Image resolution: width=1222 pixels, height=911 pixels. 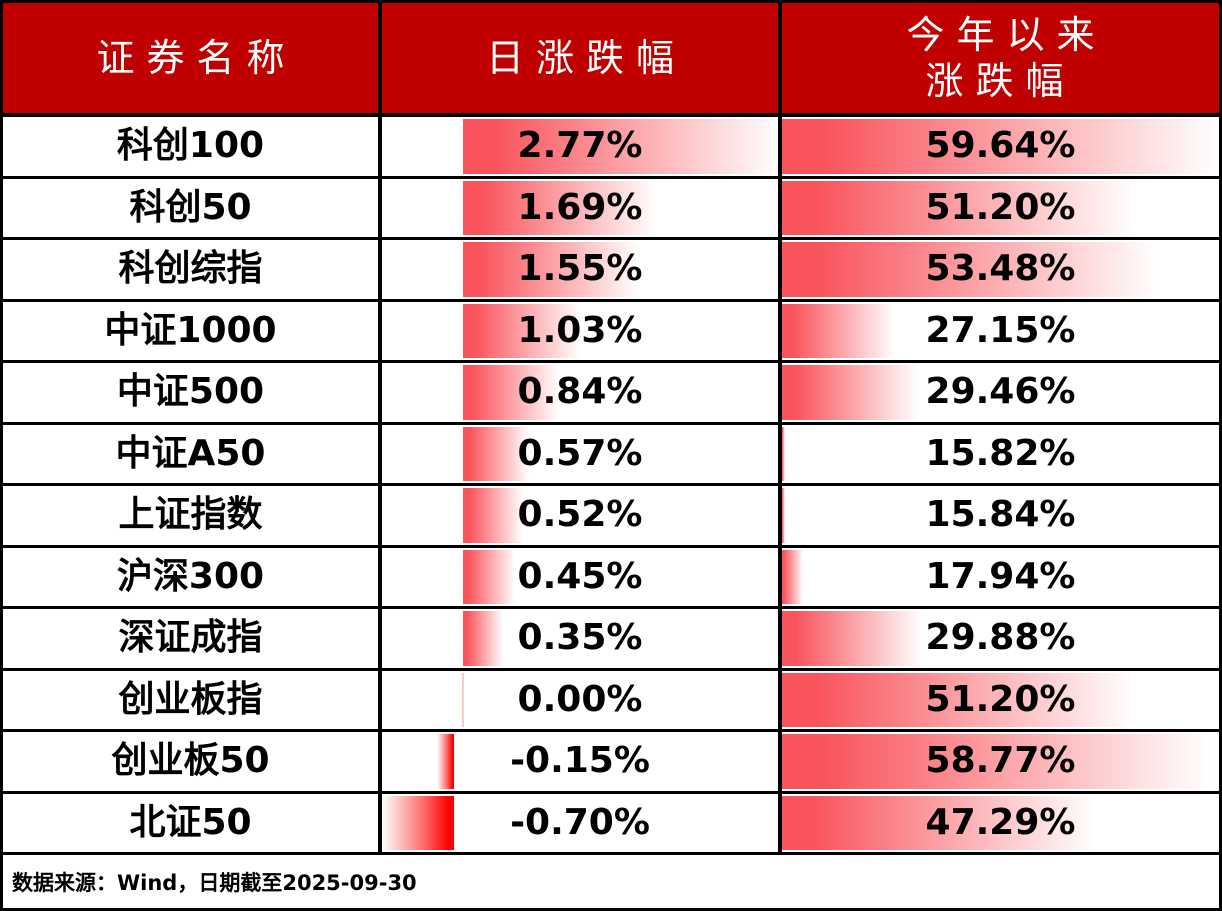 I want to click on index-name-cell: 创业板指, so click(x=190, y=700).